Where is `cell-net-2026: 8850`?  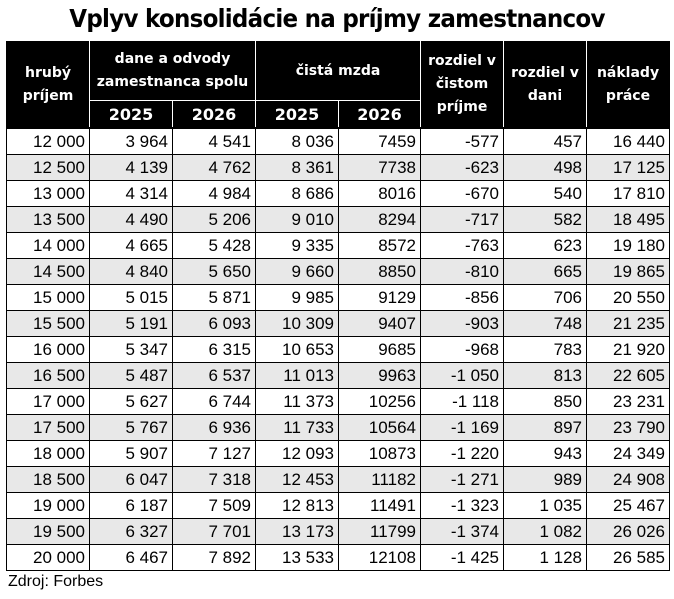
cell-net-2026: 8850 is located at coordinates (380, 271).